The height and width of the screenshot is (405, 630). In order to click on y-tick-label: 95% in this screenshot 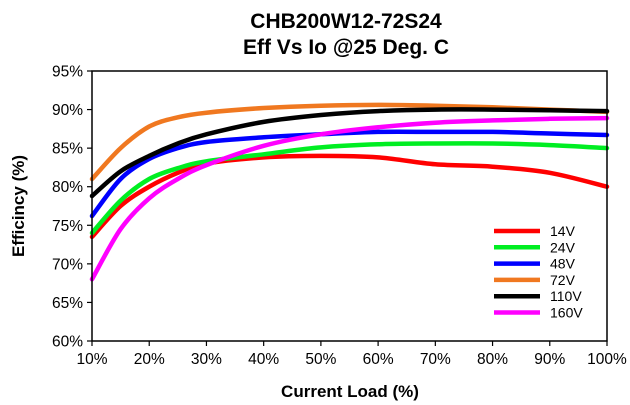, I will do `click(67, 72)`.